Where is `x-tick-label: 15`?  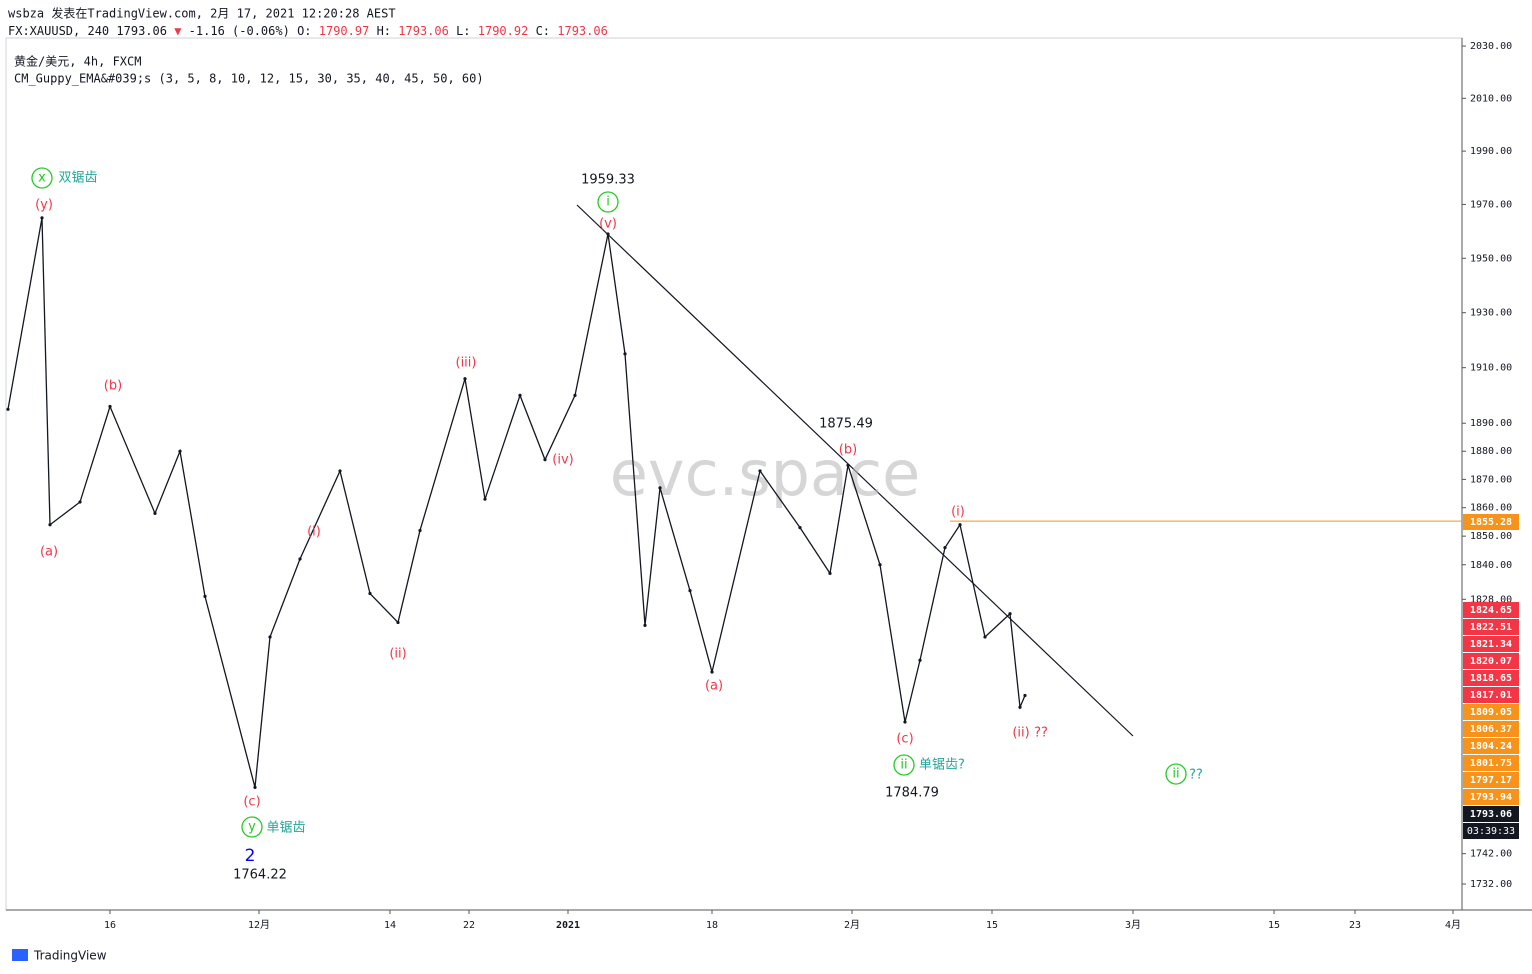 x-tick-label: 15 is located at coordinates (1274, 925).